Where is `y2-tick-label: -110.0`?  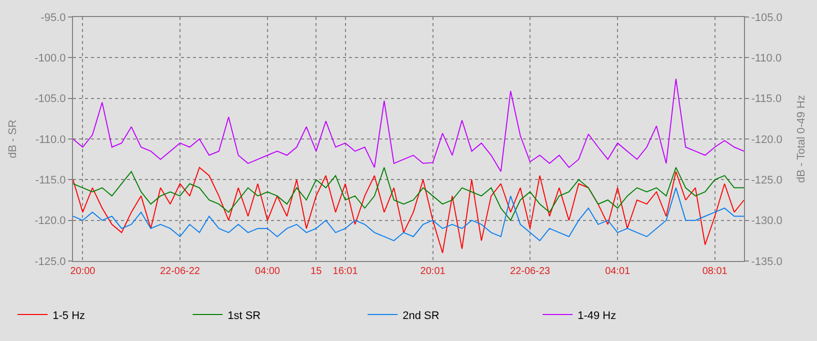 y2-tick-label: -110.0 is located at coordinates (766, 58).